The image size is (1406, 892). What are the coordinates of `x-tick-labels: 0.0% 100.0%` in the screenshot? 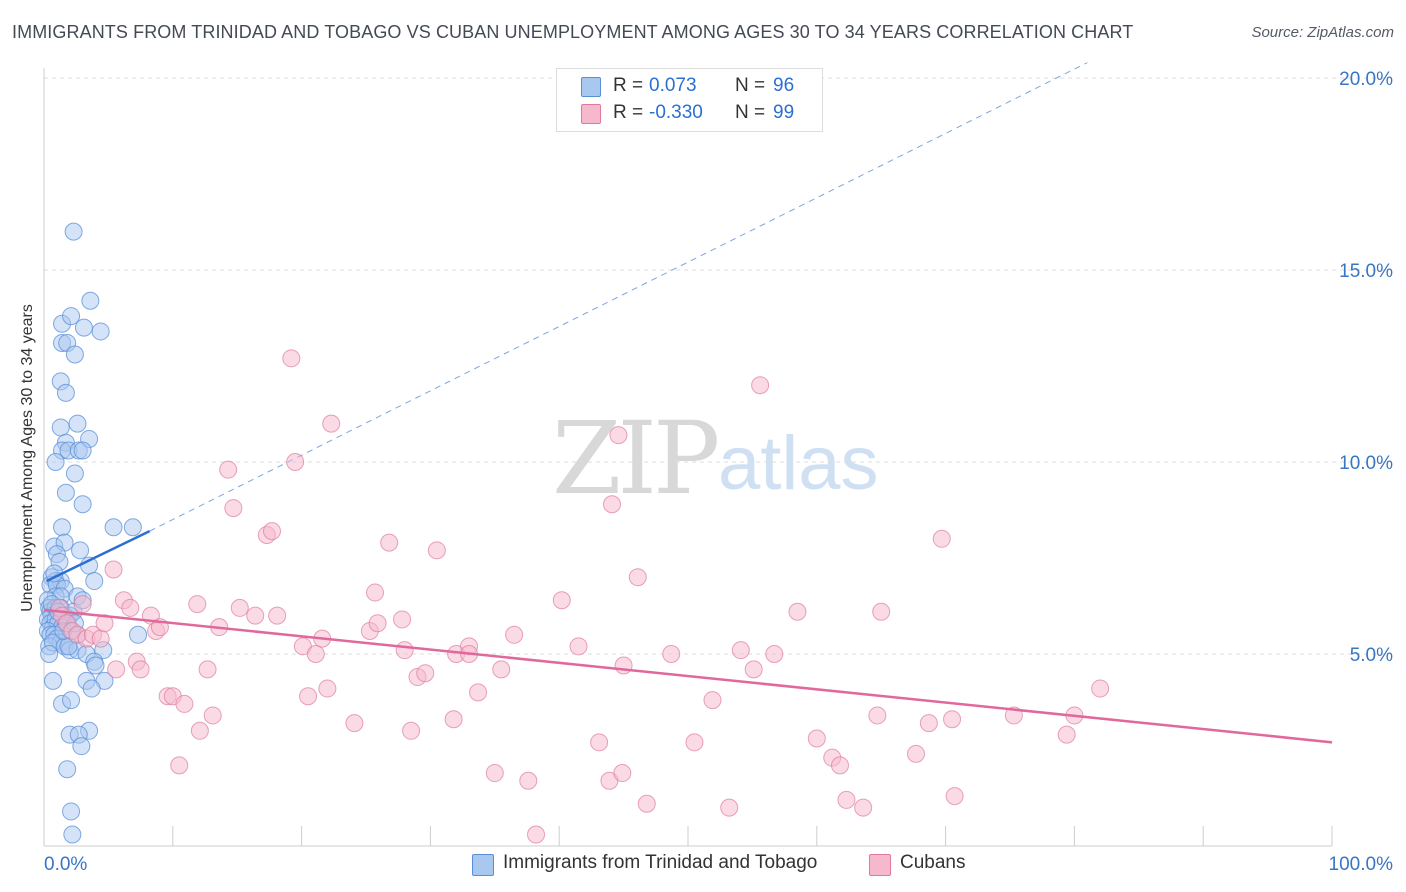 It's located at (718, 864).